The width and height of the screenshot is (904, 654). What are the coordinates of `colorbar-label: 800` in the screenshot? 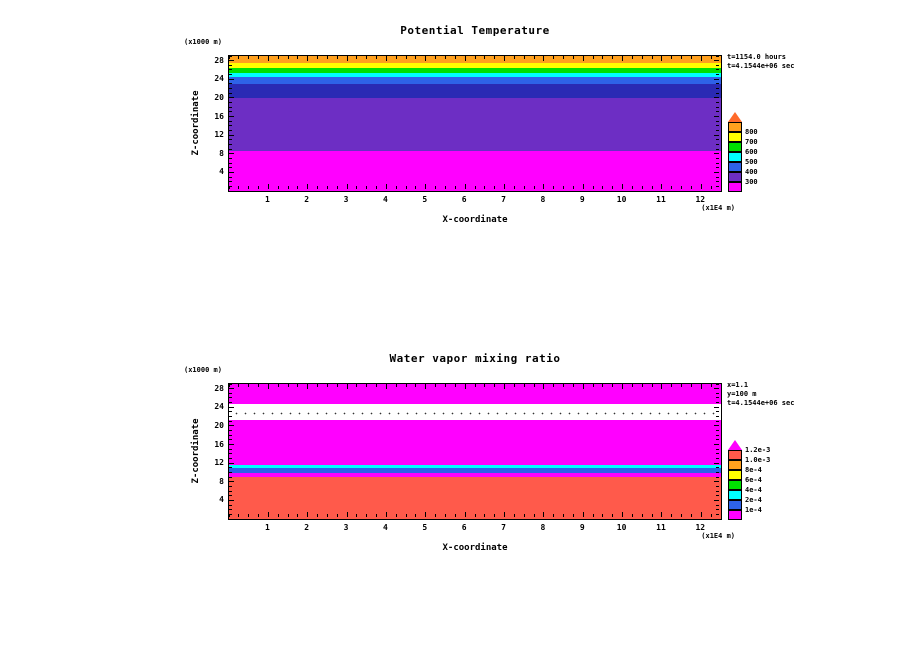 It's located at (751, 132).